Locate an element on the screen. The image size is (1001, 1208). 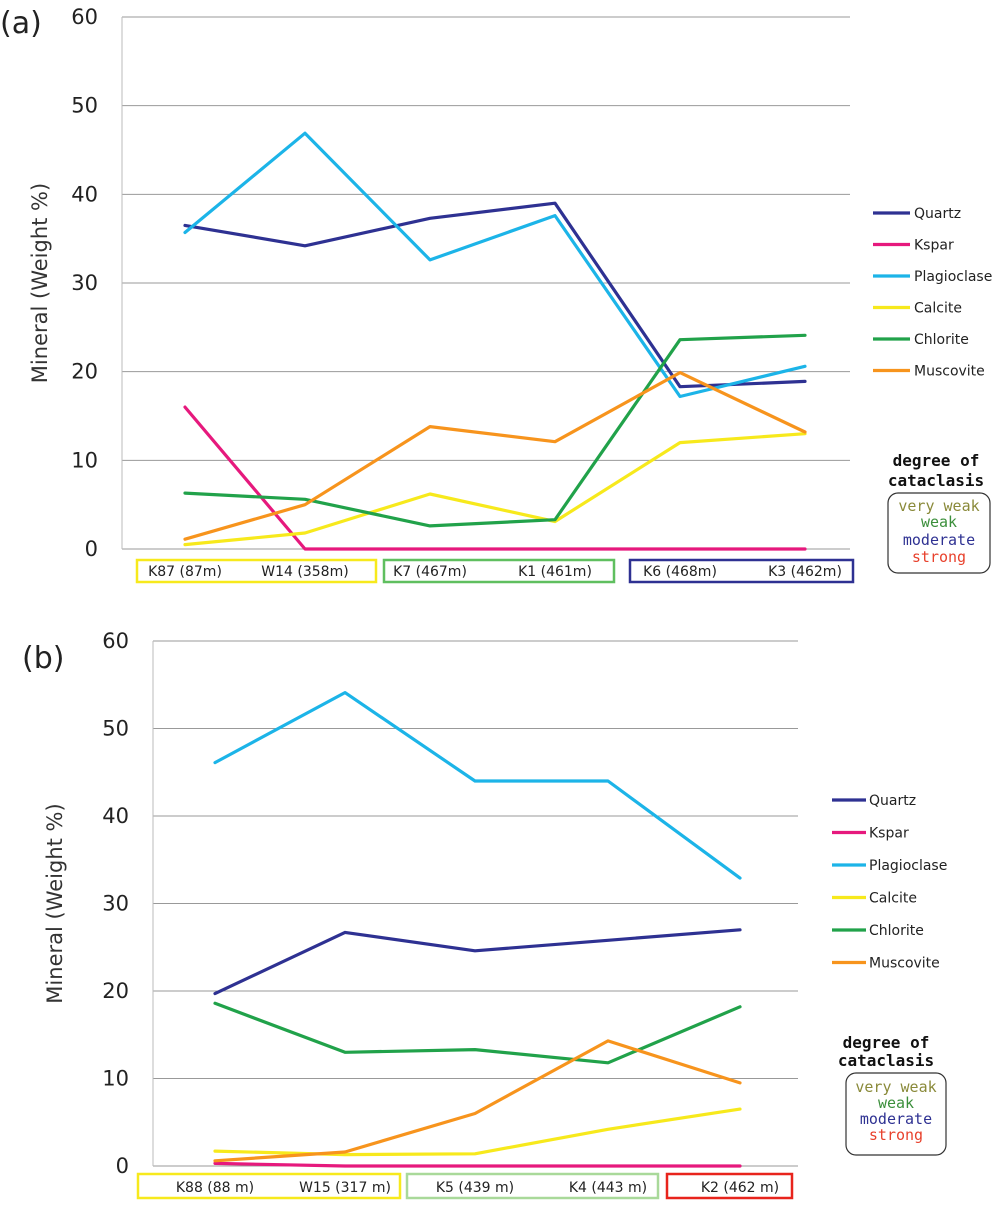
x-category-label: W15 (317 m) is located at coordinates (345, 1188).